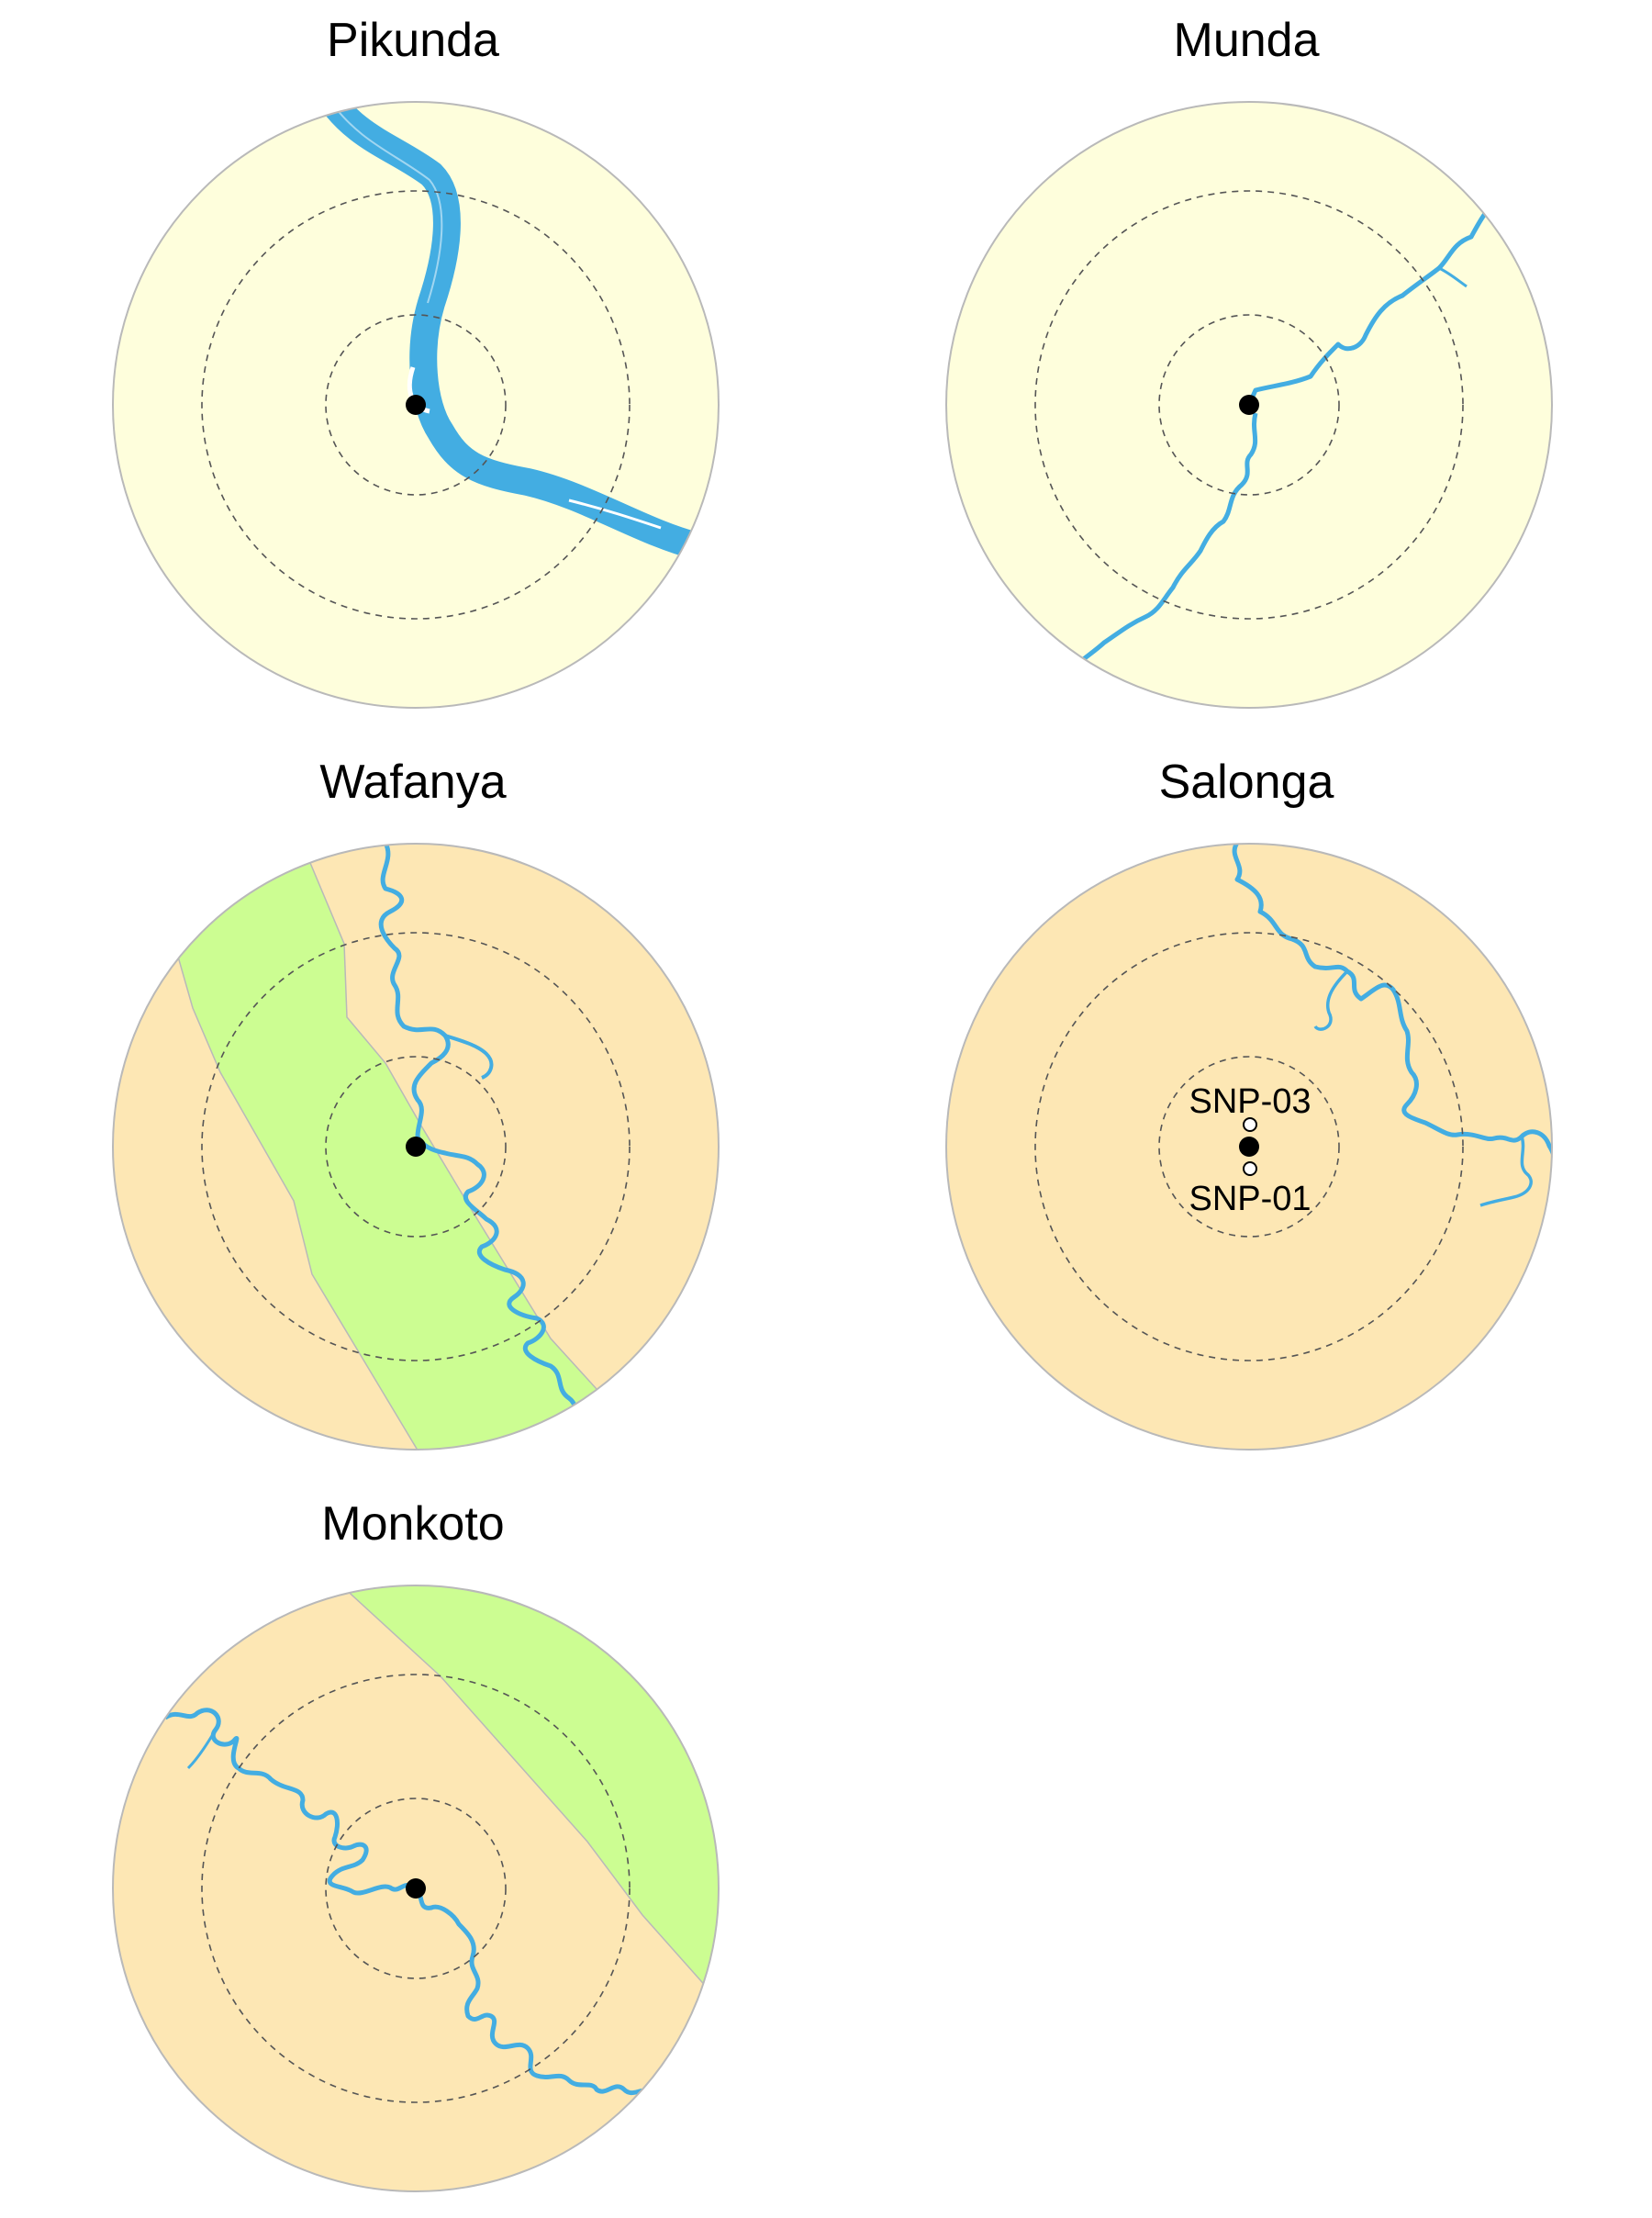 Image resolution: width=1652 pixels, height=2218 pixels. Describe the element at coordinates (1246, 782) in the screenshot. I see `map-title: Salonga` at that location.